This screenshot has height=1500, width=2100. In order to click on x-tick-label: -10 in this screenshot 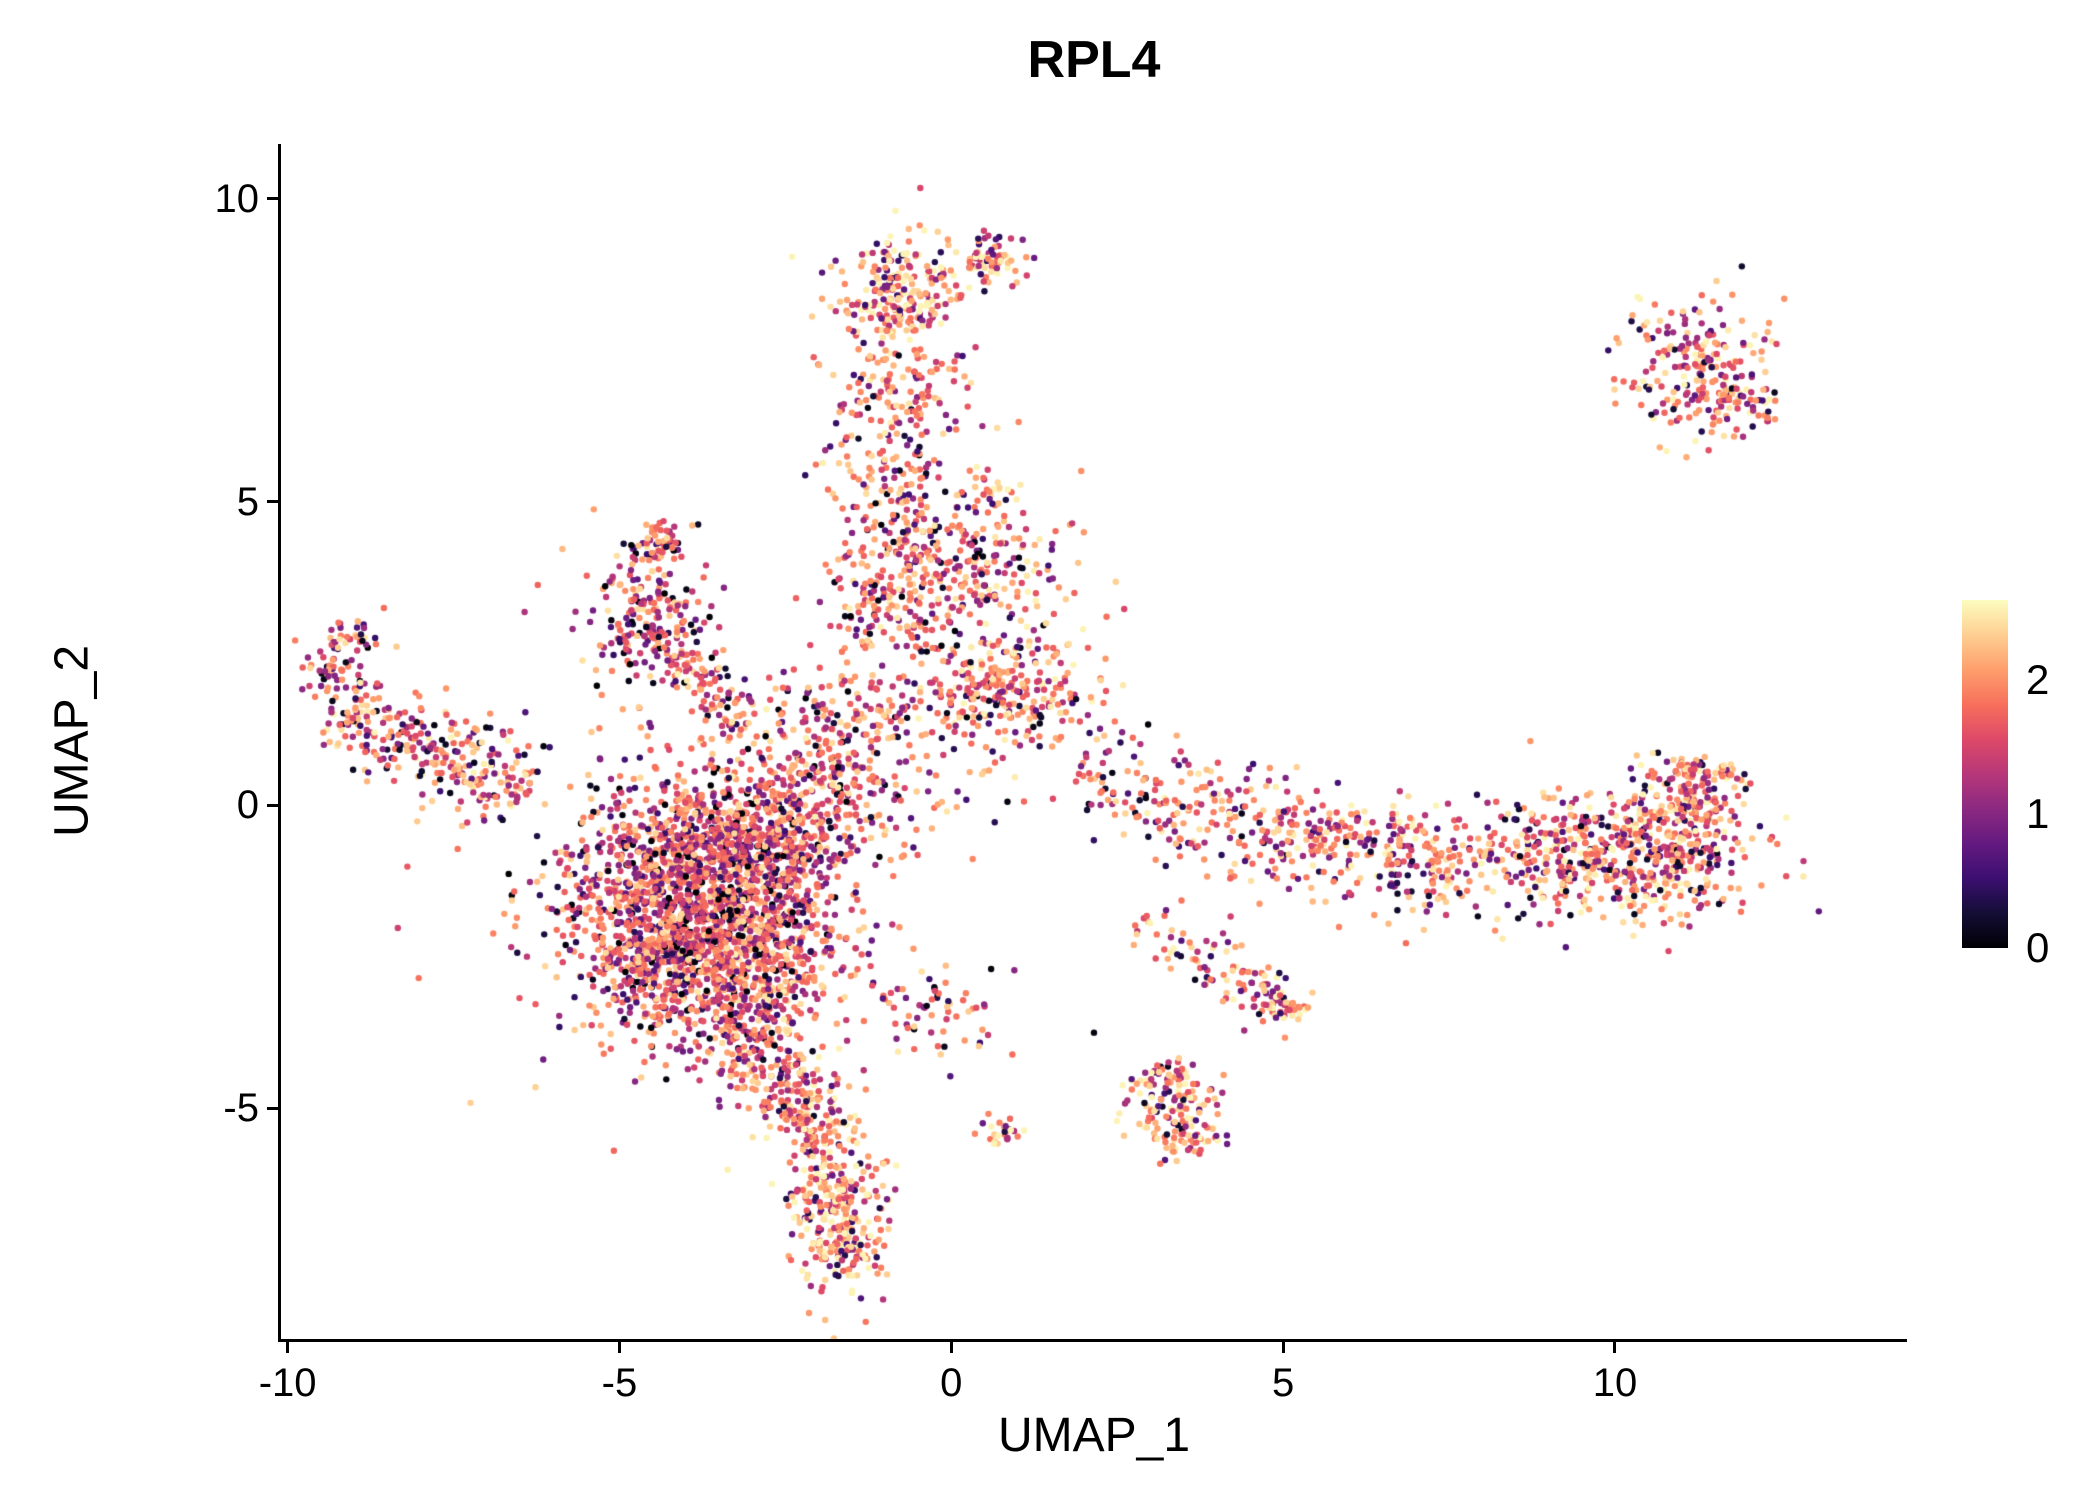, I will do `click(287, 1383)`.